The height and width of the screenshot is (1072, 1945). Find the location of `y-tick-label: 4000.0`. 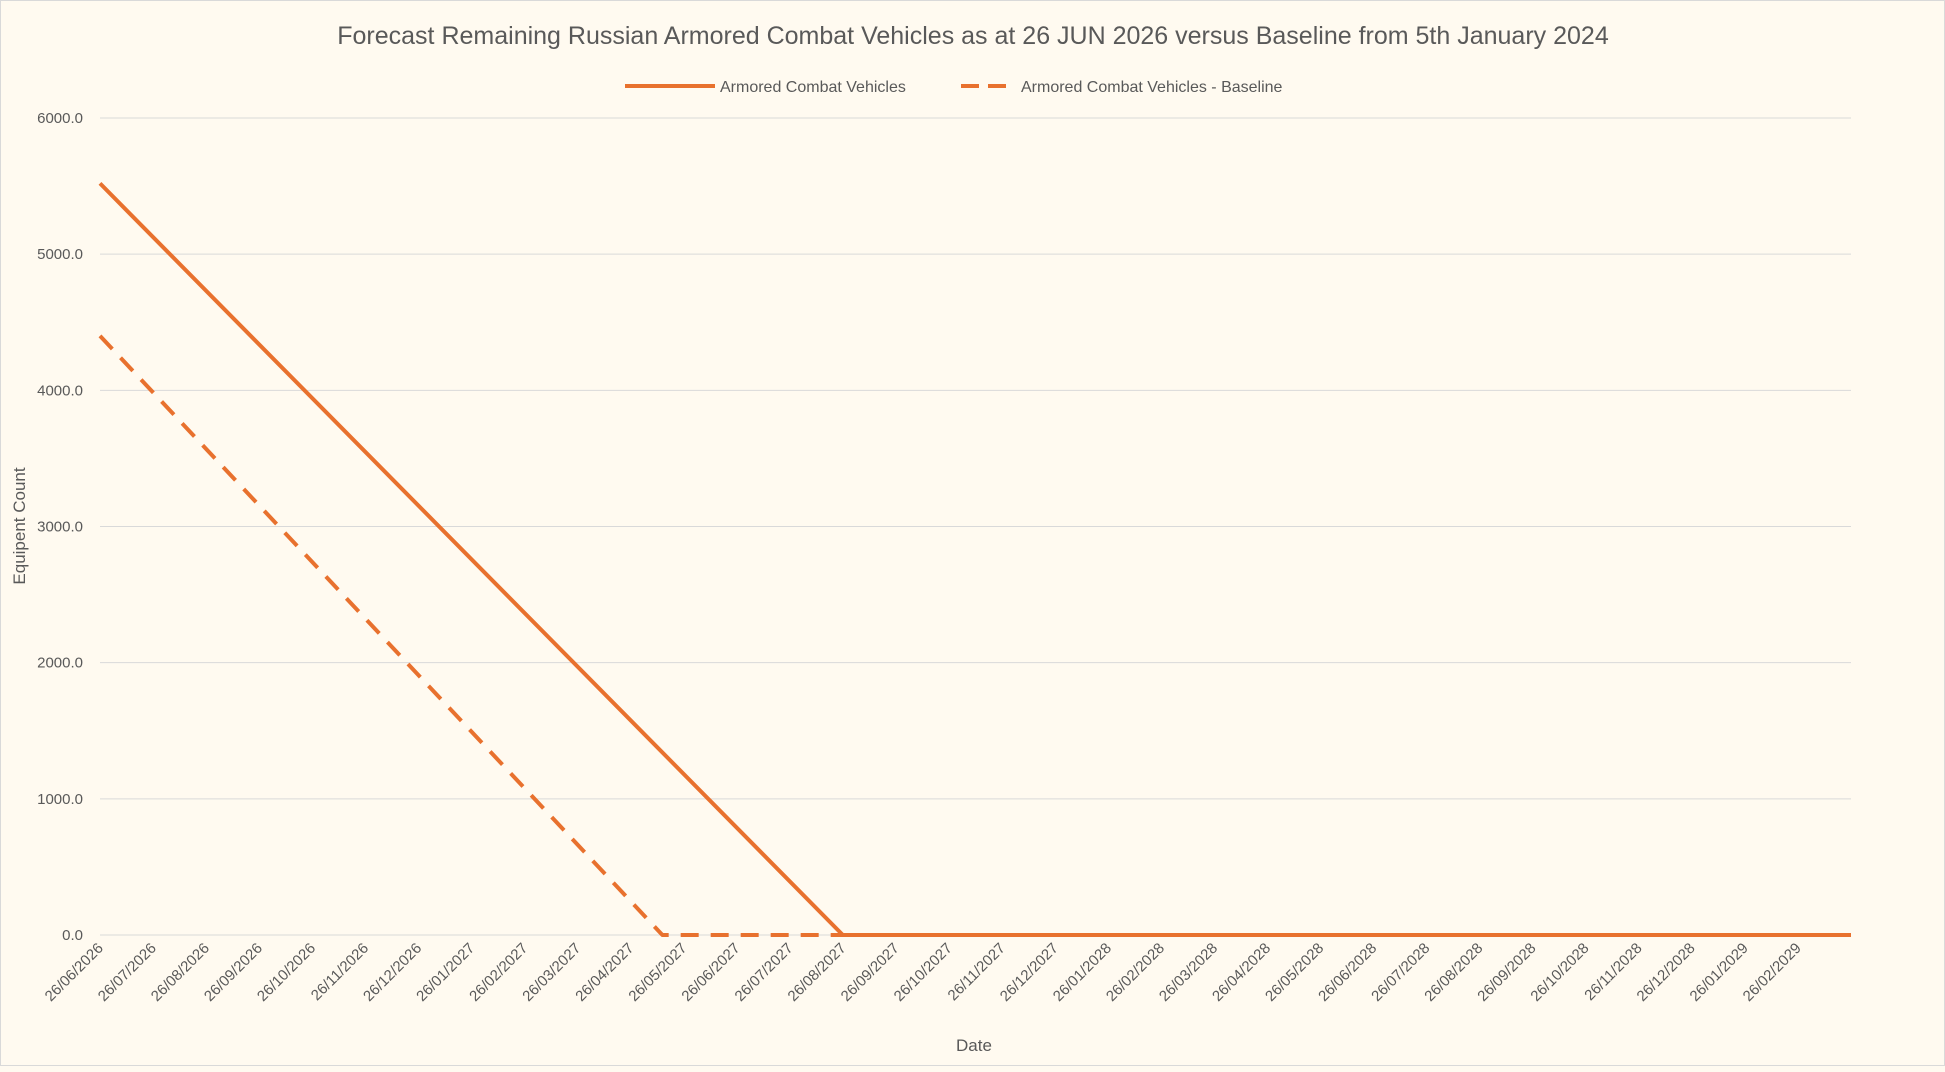

y-tick-label: 4000.0 is located at coordinates (60, 390).